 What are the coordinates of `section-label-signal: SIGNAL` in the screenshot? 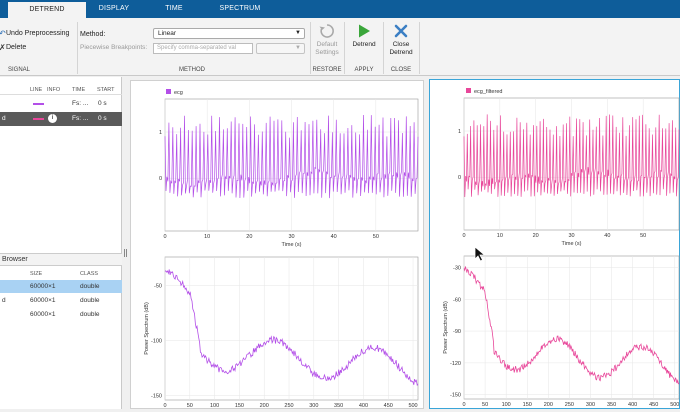 It's located at (18, 70).